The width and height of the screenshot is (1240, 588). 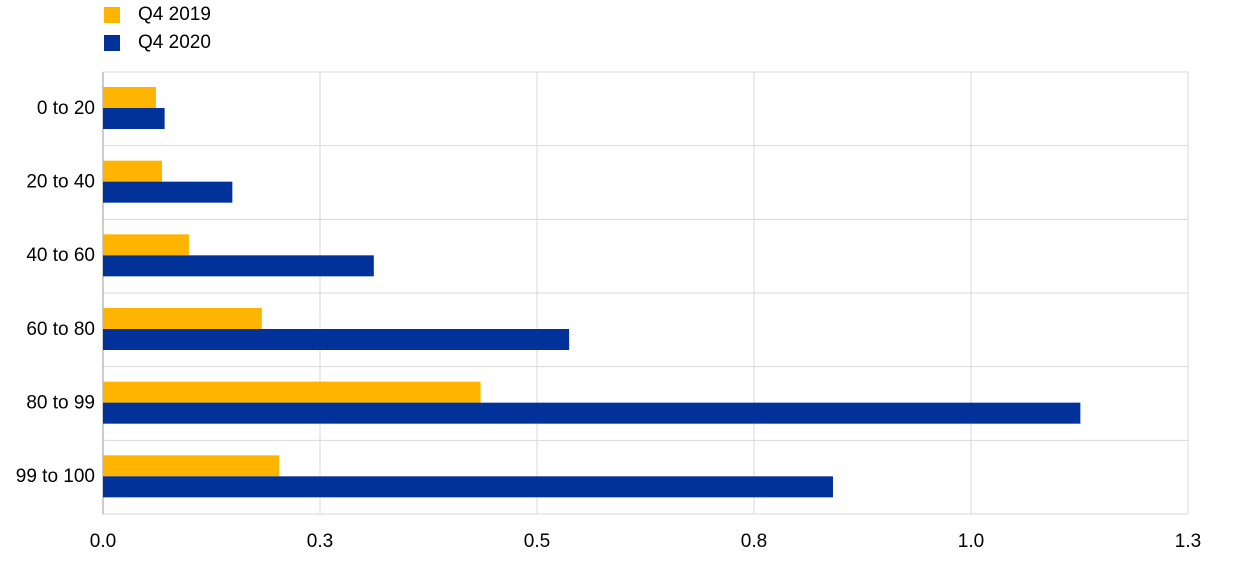 What do you see at coordinates (60, 182) in the screenshot?
I see `y-tick-label: 20 to 40` at bounding box center [60, 182].